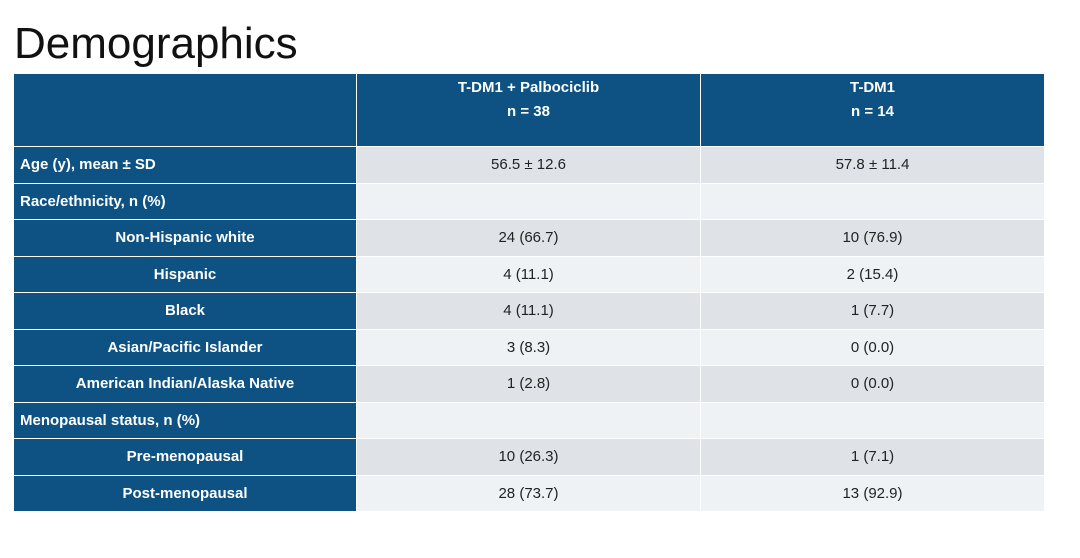 The image size is (1080, 558). I want to click on sub-row-label: Hispanic, so click(185, 274).